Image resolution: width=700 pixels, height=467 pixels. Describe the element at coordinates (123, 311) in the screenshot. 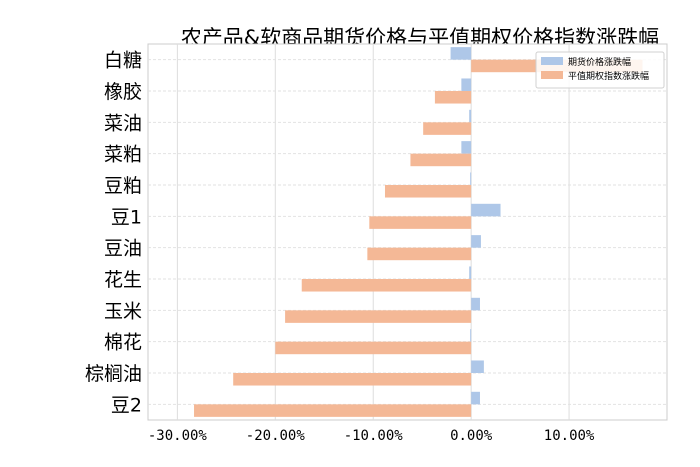

I see `category-label: 玉米` at that location.